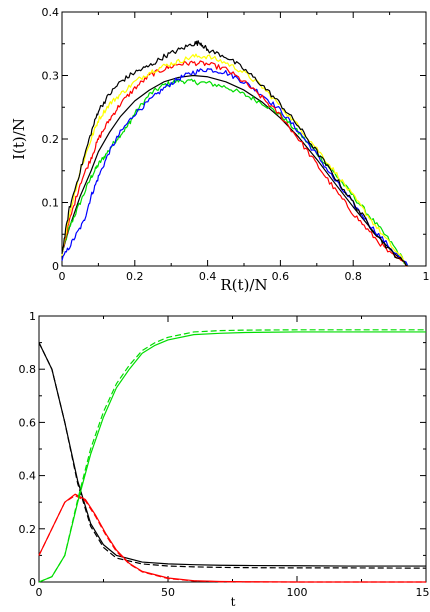  I want to click on y-tick-label-bottom: 1, so click(32, 316).